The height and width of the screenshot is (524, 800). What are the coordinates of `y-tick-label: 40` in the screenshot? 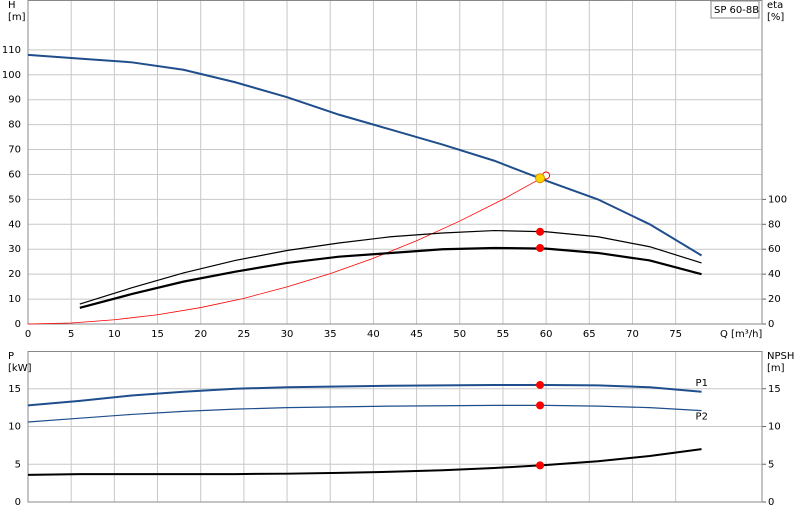 It's located at (14, 224).